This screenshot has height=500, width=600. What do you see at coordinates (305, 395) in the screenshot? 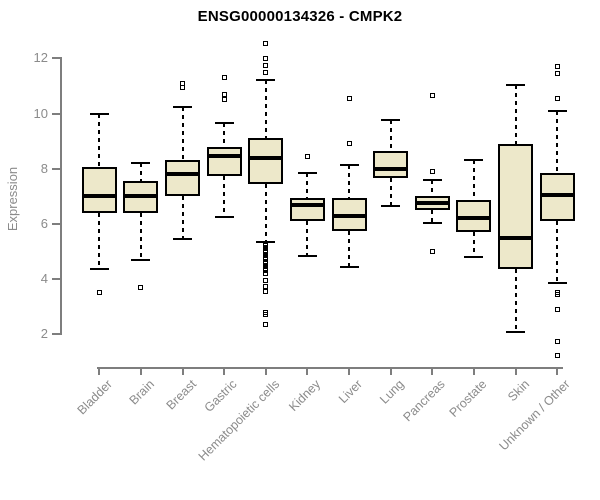
I see `x-tick-label-kidney: Kidney` at bounding box center [305, 395].